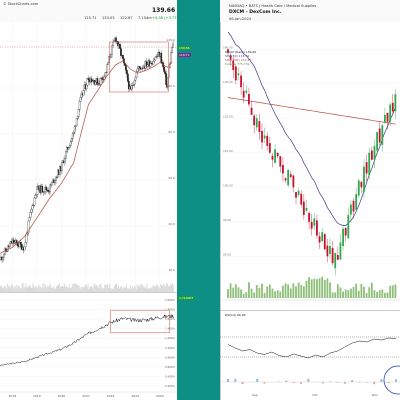  Describe the element at coordinates (171, 178) in the screenshot. I see `weekly-y-tick: 50.0` at that location.